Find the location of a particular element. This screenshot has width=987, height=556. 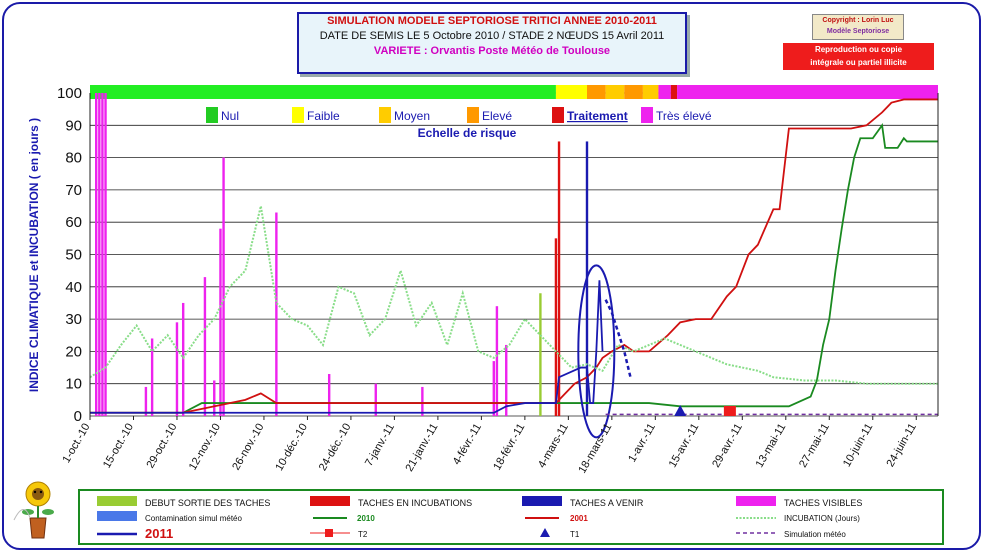

x-tick-label: 7-janv.-11 is located at coordinates (380, 445).